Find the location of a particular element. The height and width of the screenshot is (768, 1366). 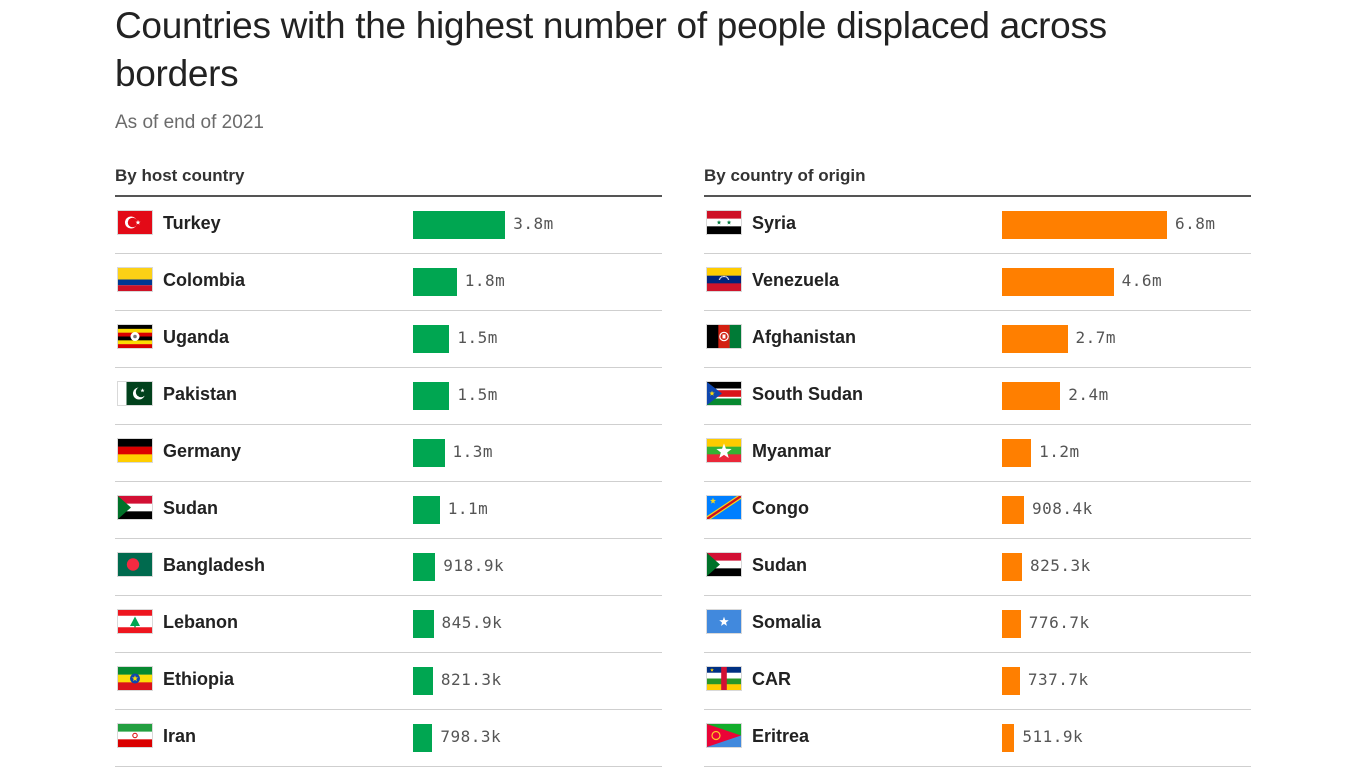

bar-row: Eritrea 511.9k is located at coordinates (977, 738).